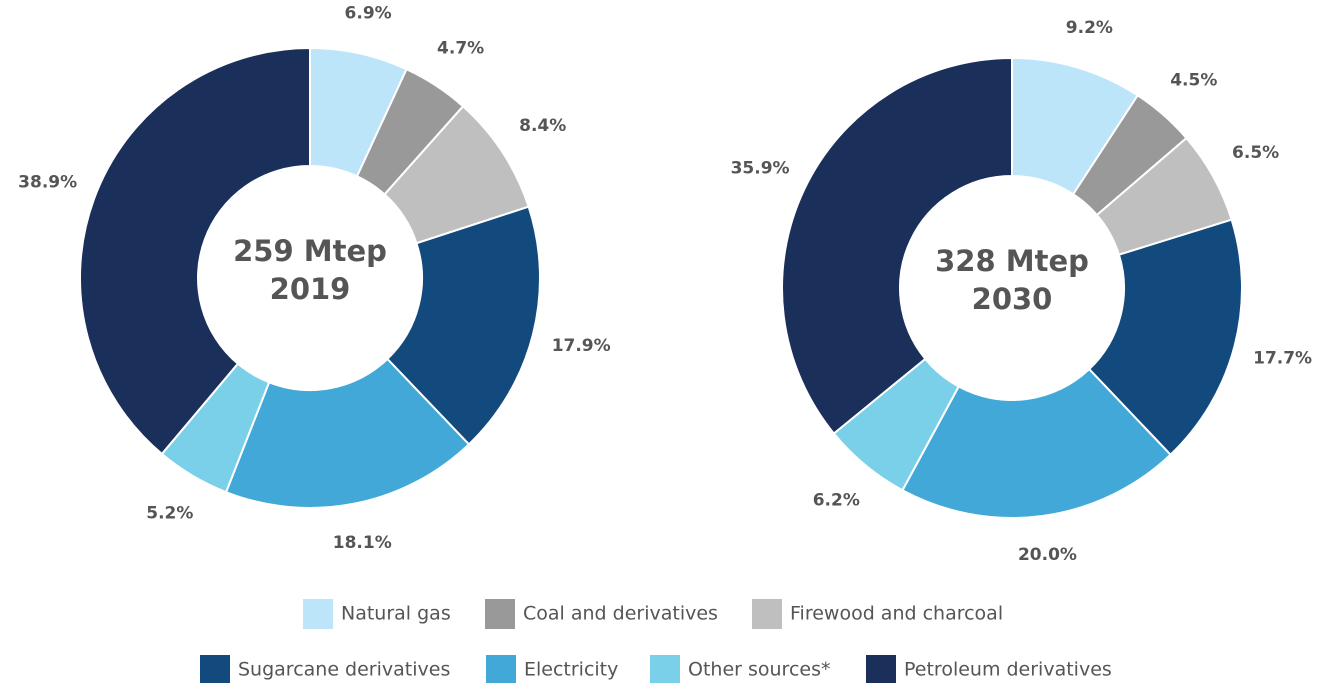 Image resolution: width=1318 pixels, height=683 pixels. What do you see at coordinates (310, 289) in the screenshot?
I see `center-label: 2019` at bounding box center [310, 289].